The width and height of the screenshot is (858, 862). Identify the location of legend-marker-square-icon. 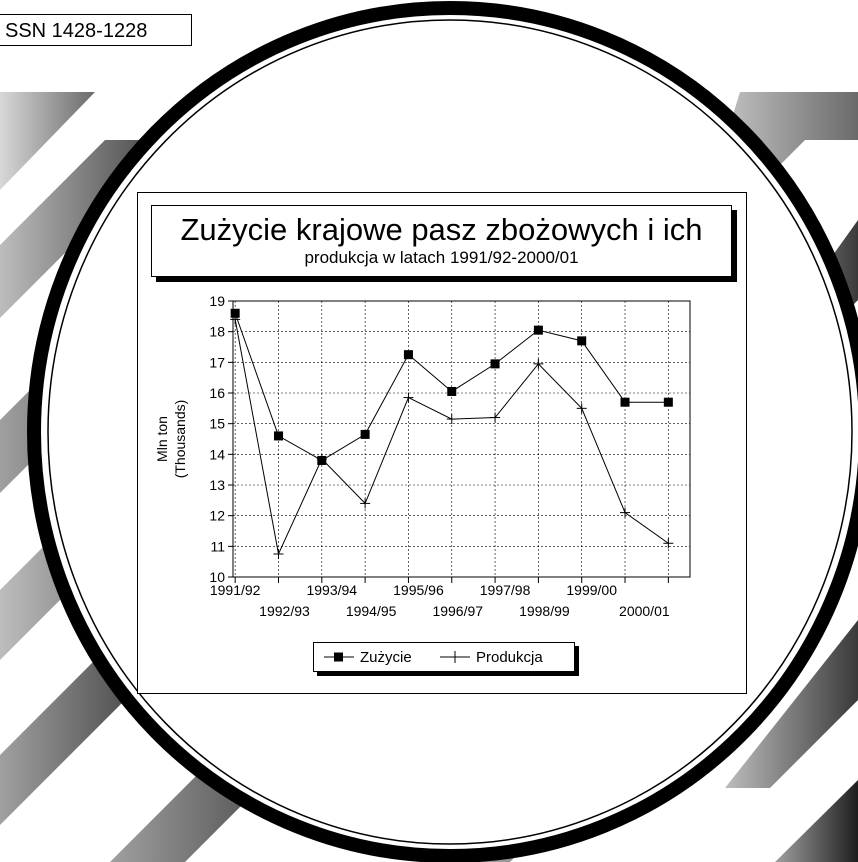
(339, 657).